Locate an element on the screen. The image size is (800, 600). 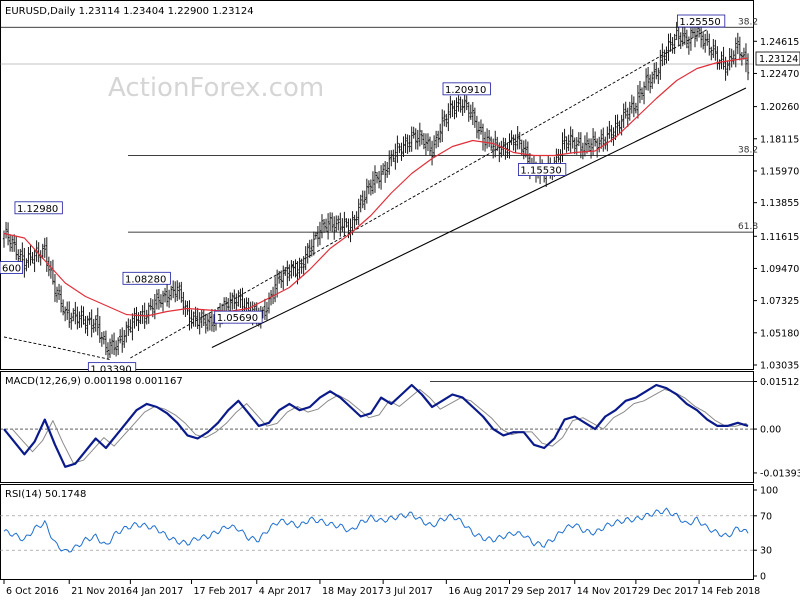
swing-label: 1.08280 is located at coordinates (145, 279).